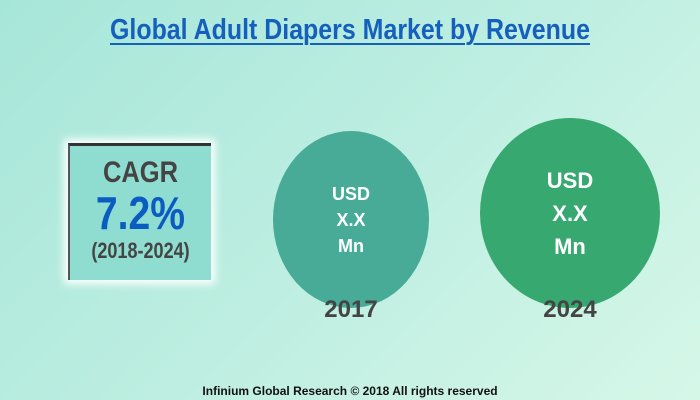  Describe the element at coordinates (350, 30) in the screenshot. I see `page-title: Global Adult Diapers Market by Revenue` at that location.